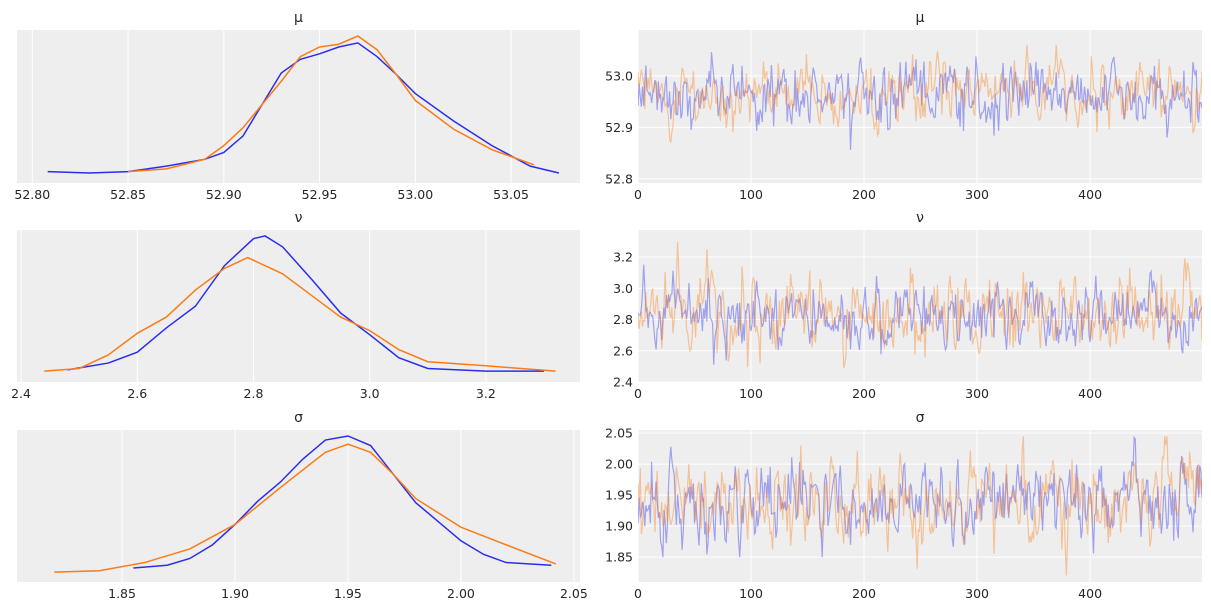 Image resolution: width=1211 pixels, height=615 pixels. I want to click on y-tick-label: 3.0, so click(623, 288).